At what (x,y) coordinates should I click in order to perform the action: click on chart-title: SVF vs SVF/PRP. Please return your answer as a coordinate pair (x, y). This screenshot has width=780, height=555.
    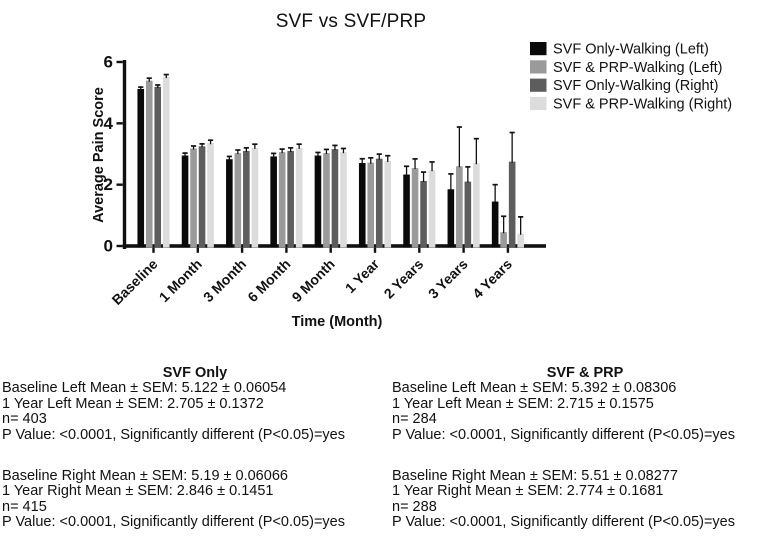
    Looking at the image, I should click on (351, 21).